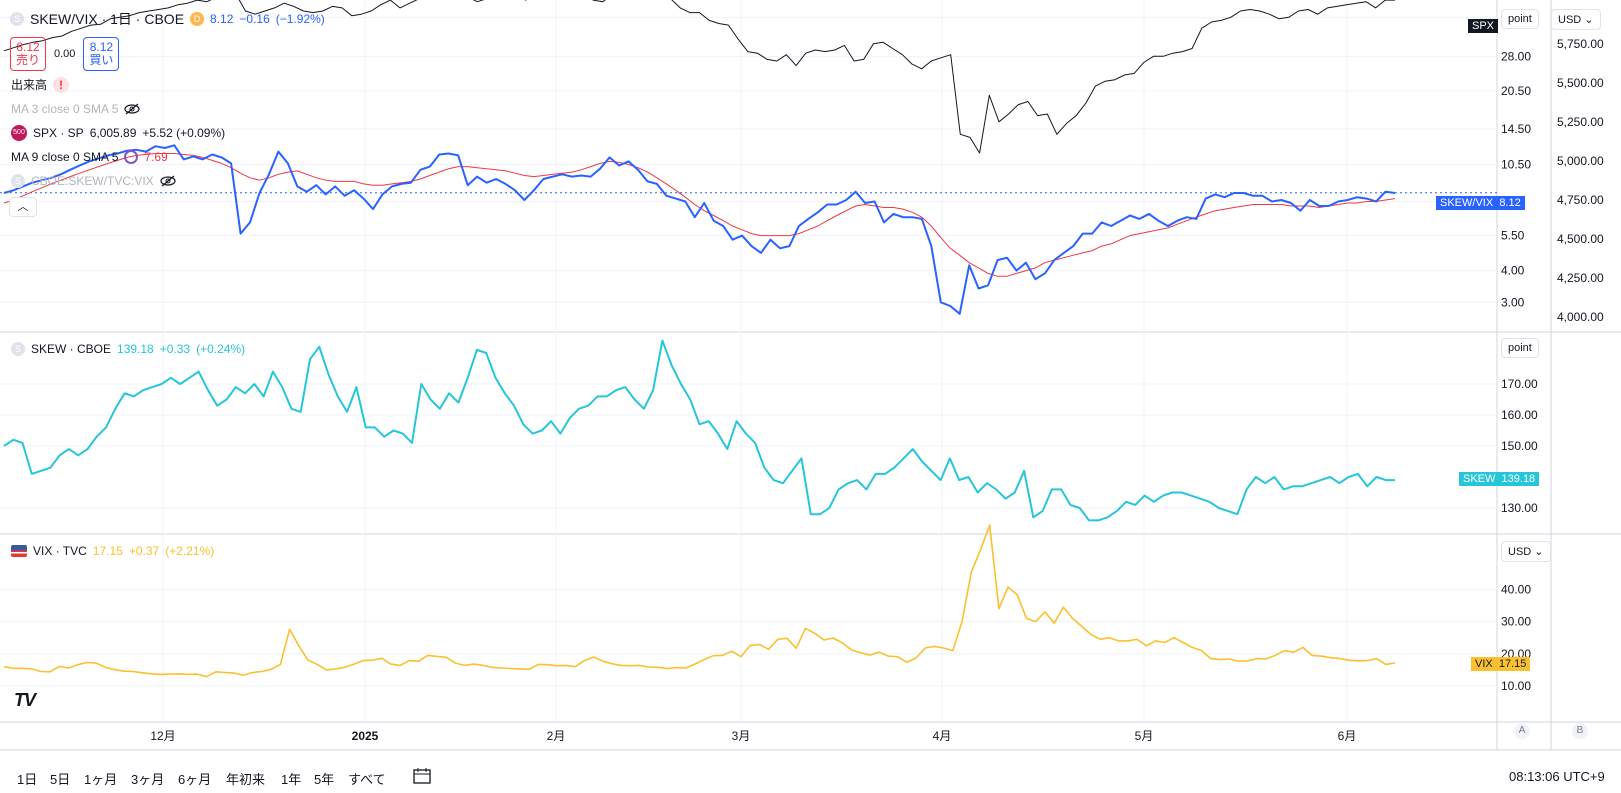 This screenshot has width=1621, height=793. What do you see at coordinates (1484, 664) in the screenshot?
I see `tag-label: VIX` at bounding box center [1484, 664].